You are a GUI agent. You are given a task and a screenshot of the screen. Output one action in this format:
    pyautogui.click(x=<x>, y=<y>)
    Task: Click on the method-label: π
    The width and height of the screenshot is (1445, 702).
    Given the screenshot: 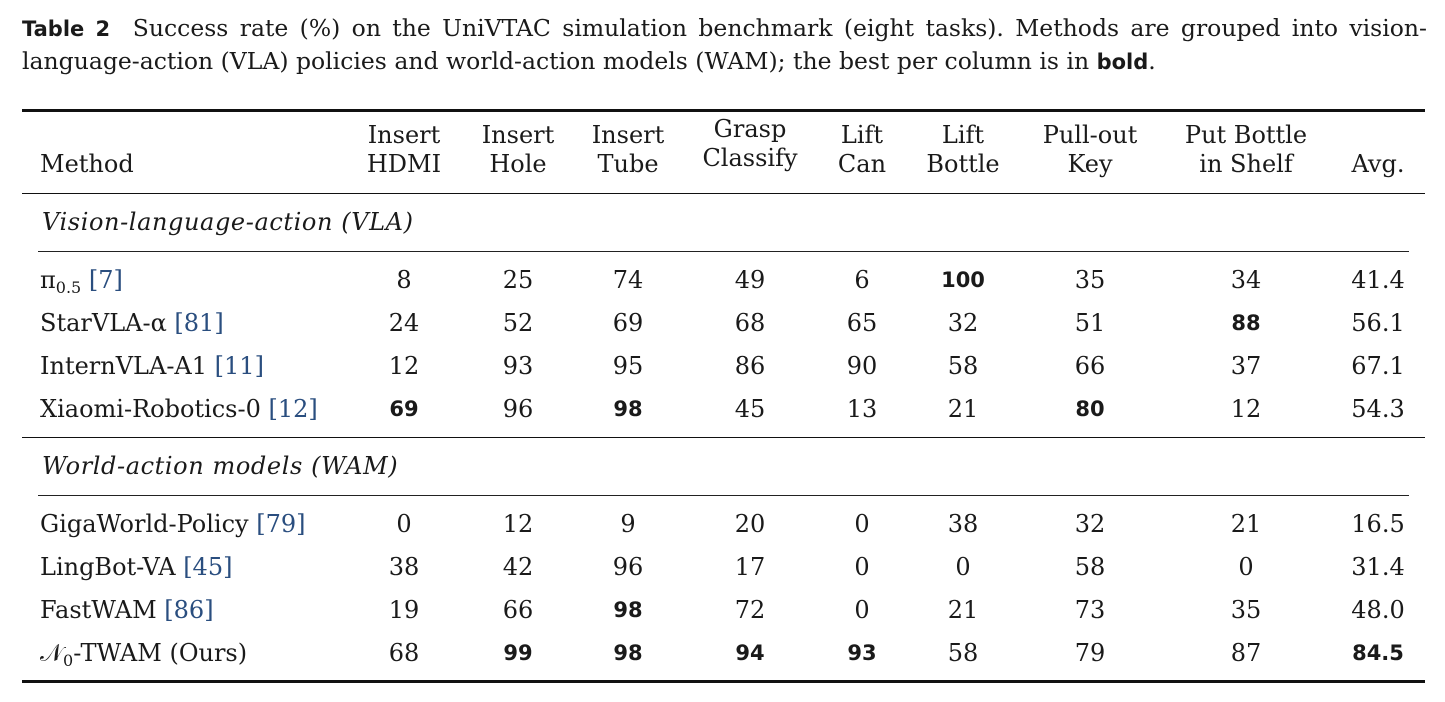 What is the action you would take?
    pyautogui.click(x=48, y=280)
    